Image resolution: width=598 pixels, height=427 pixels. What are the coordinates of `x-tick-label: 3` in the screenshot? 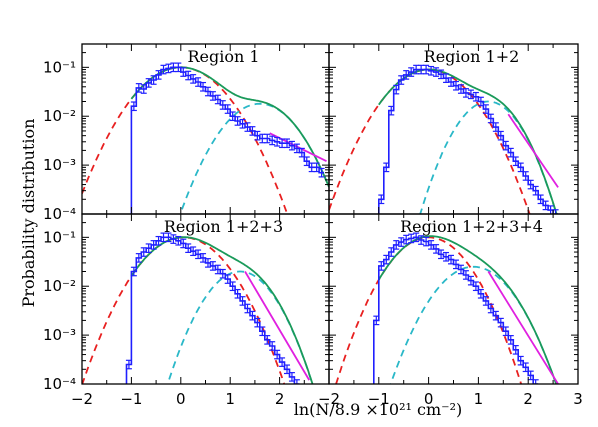 It's located at (578, 399).